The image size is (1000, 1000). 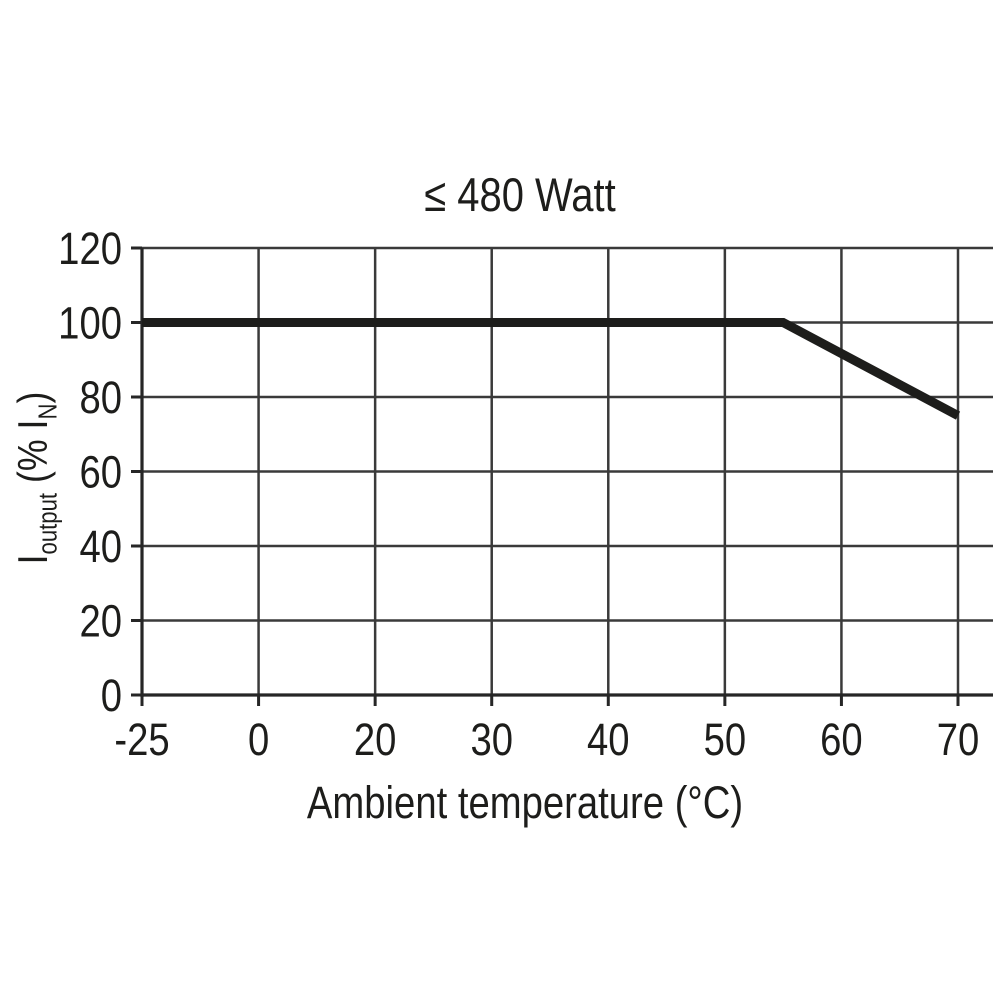 What do you see at coordinates (258, 739) in the screenshot?
I see `x-tick-label: 0` at bounding box center [258, 739].